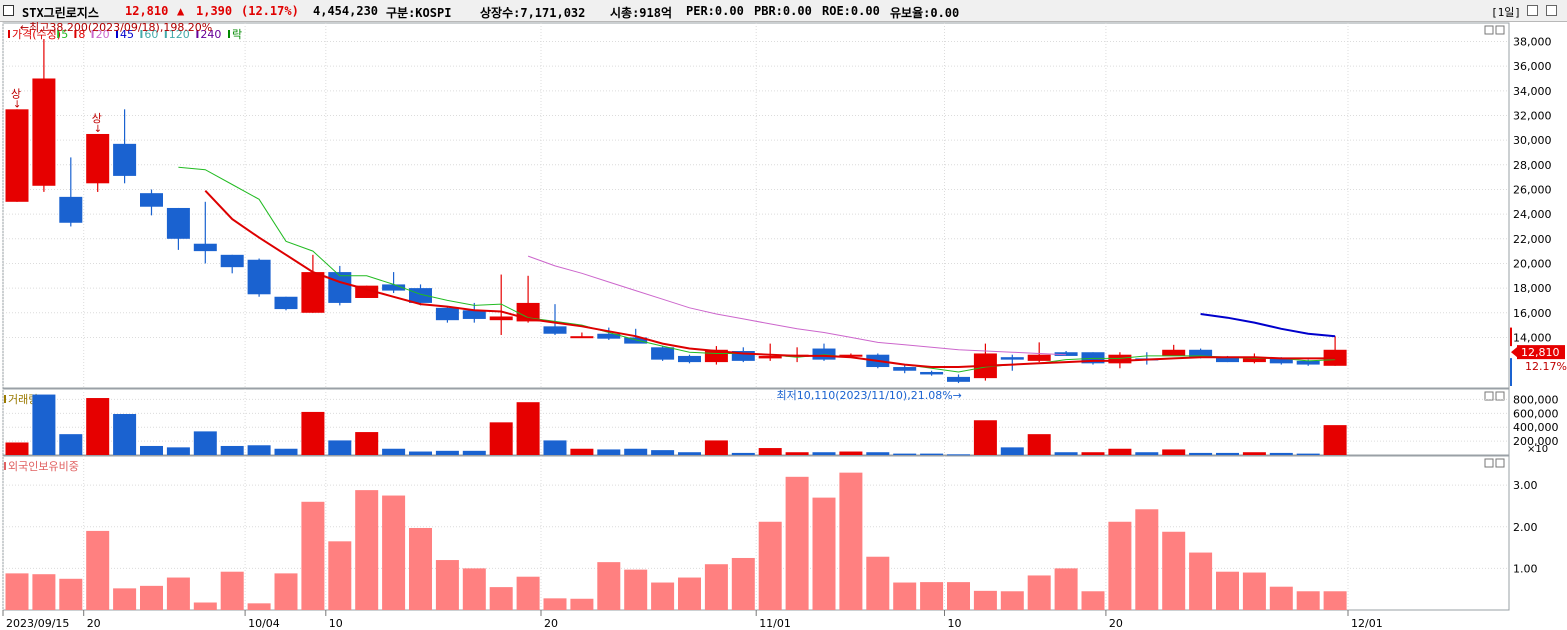 This screenshot has height=630, width=1567. What do you see at coordinates (8, 10) in the screenshot?
I see `select-checkbox` at bounding box center [8, 10].